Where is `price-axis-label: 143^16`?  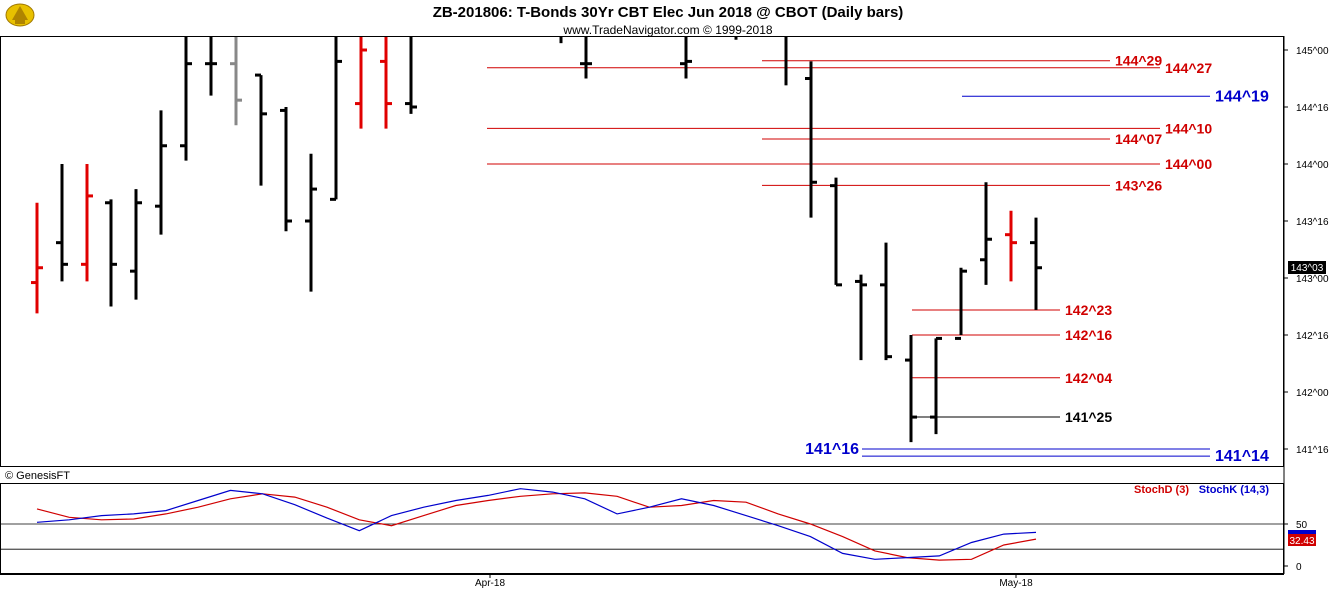 price-axis-label: 143^16 is located at coordinates (1312, 222).